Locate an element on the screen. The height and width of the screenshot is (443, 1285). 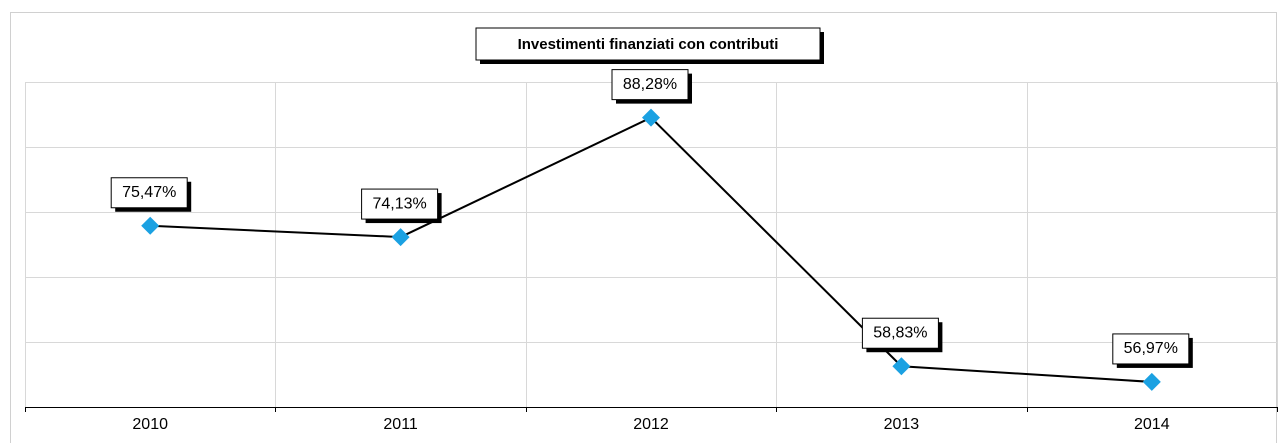
x-tick-label: 2011 is located at coordinates (400, 424).